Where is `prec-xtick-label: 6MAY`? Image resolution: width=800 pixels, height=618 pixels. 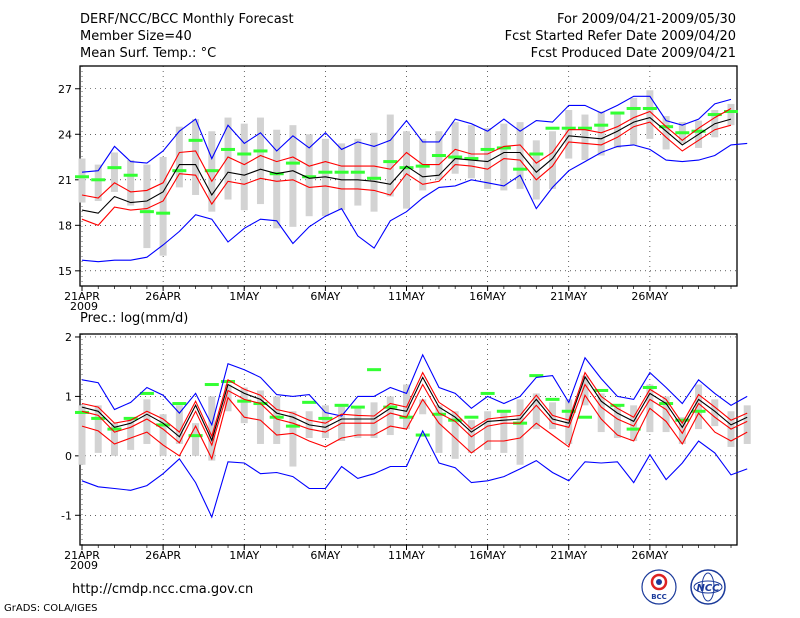
prec-xtick-label: 6MAY is located at coordinates (325, 555).